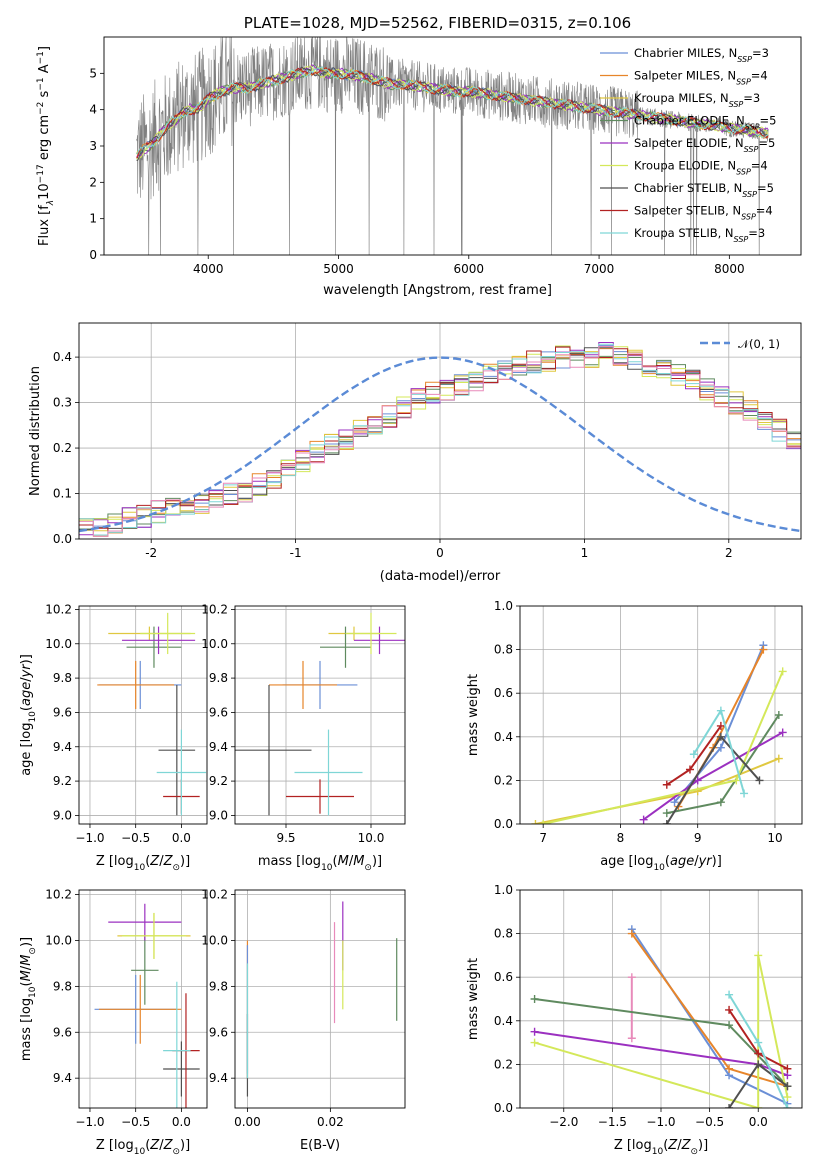  I want to click on legend-label: Chabrier STELIB, so click(680, 188).